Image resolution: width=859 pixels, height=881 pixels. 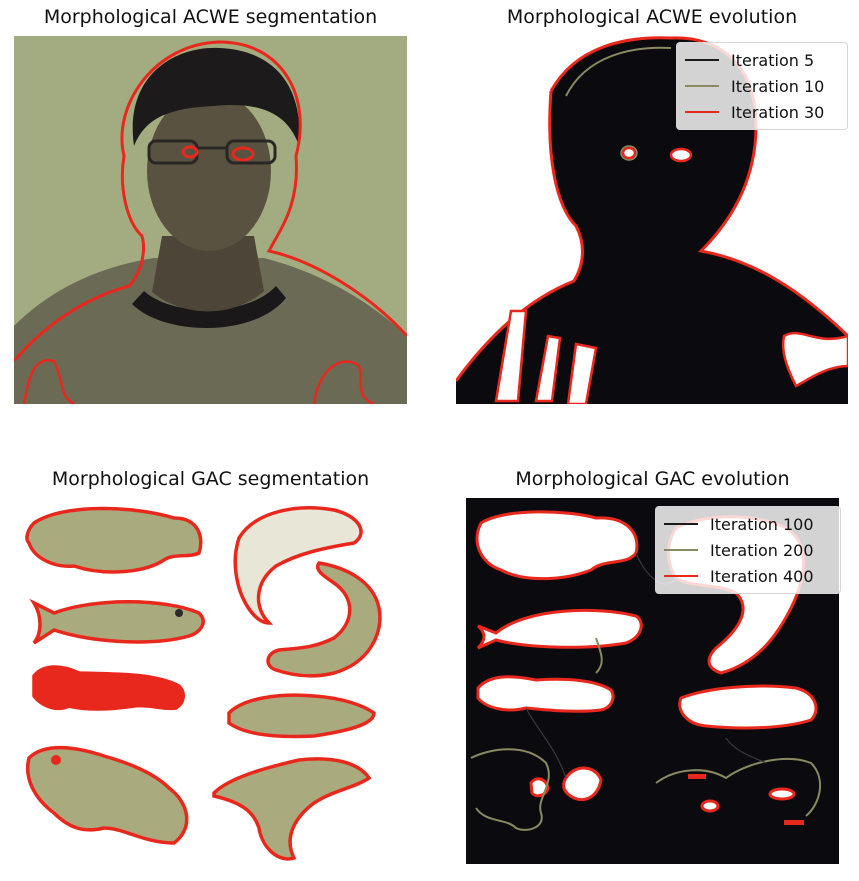 I want to click on eye-region-left, so click(x=629, y=153).